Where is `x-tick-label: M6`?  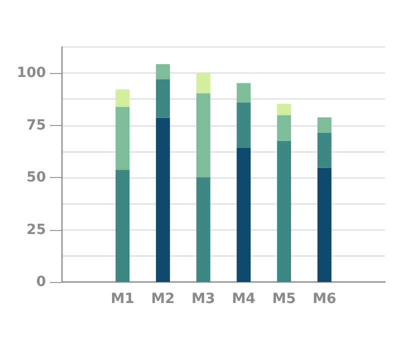 x-tick-label: M6 is located at coordinates (324, 299).